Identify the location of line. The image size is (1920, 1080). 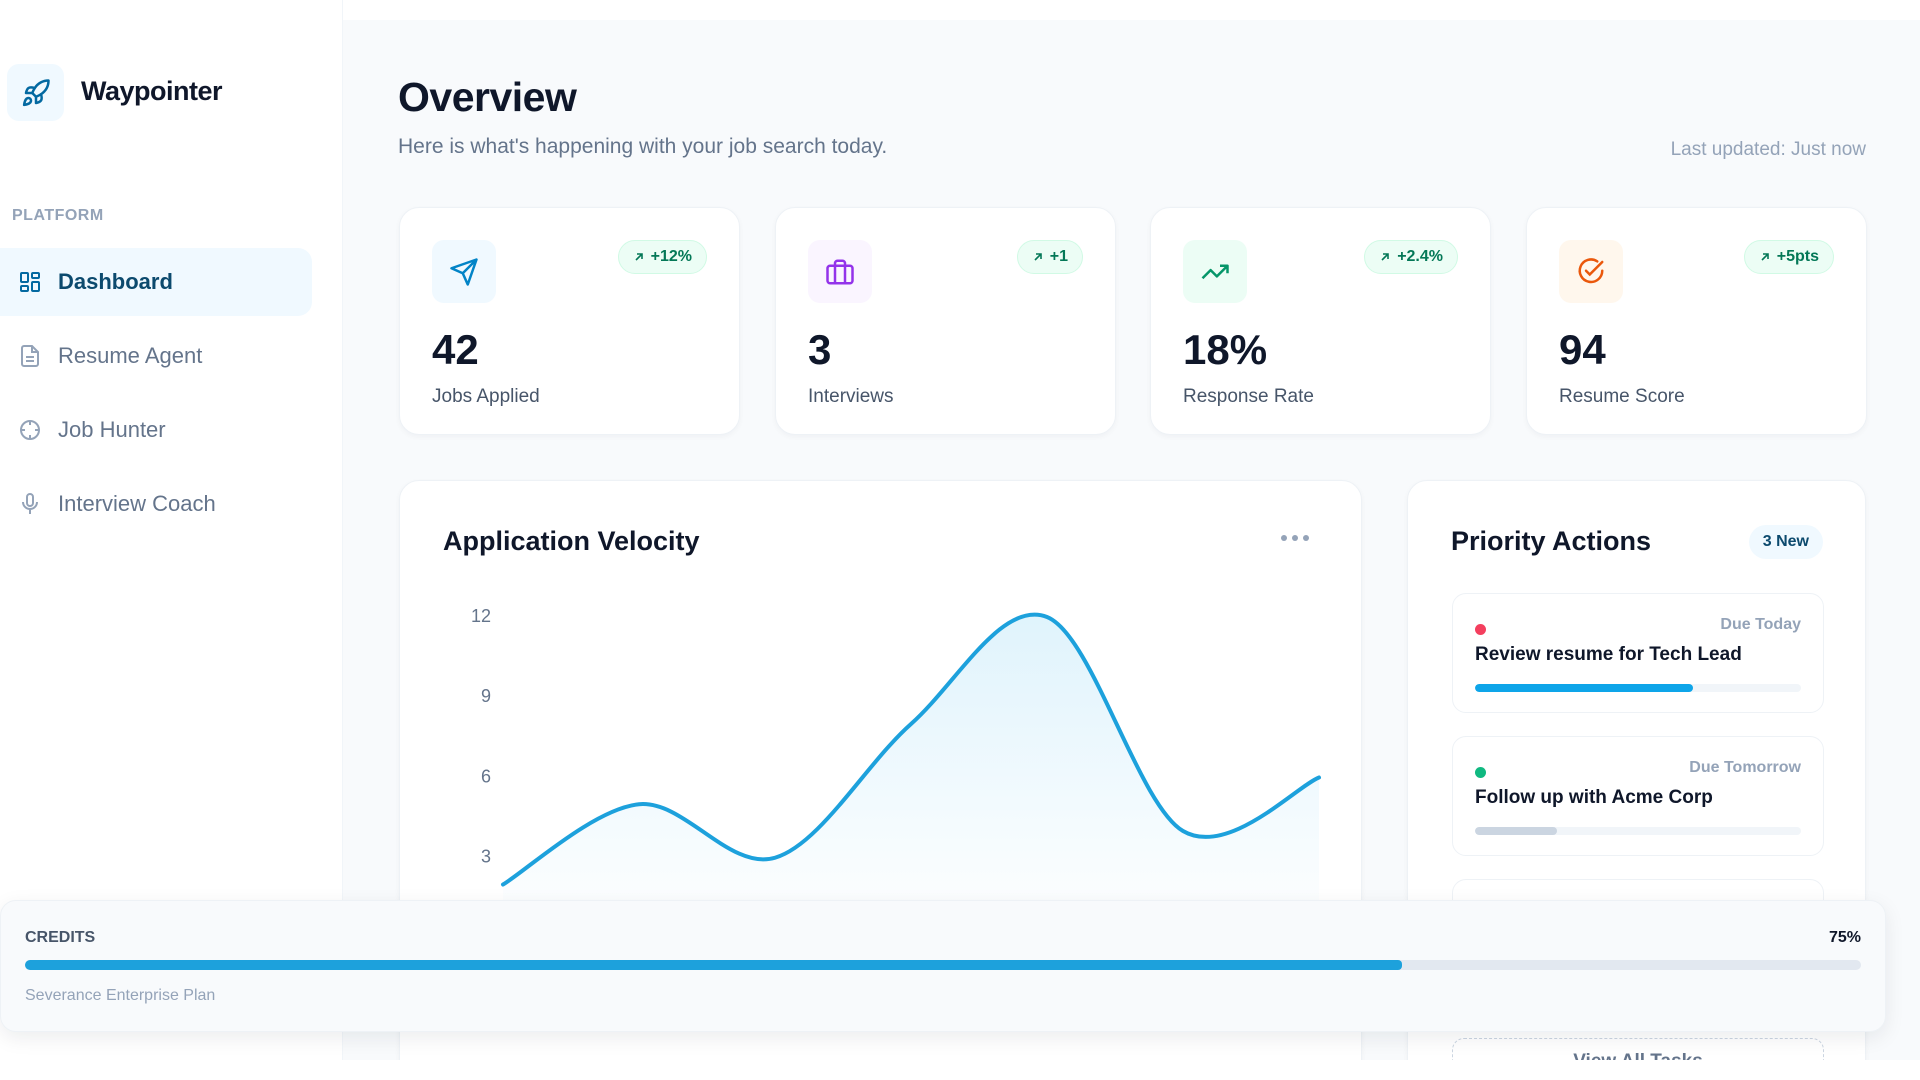
(911, 749).